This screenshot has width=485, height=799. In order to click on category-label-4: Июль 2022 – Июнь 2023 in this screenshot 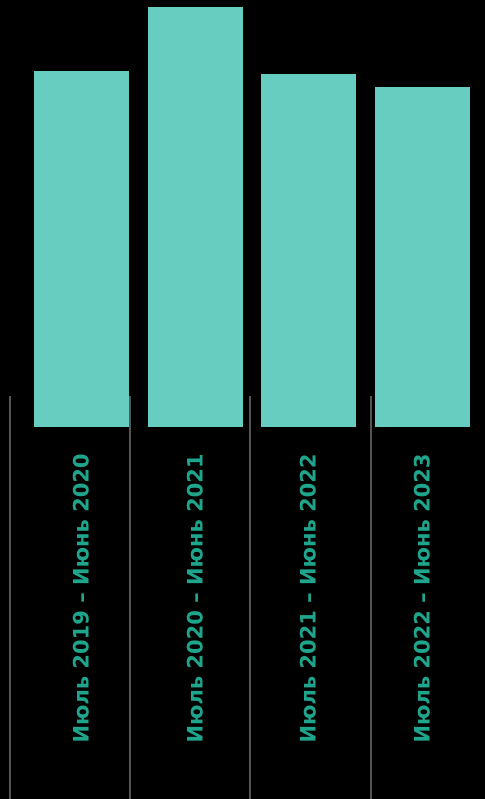, I will do `click(423, 597)`.